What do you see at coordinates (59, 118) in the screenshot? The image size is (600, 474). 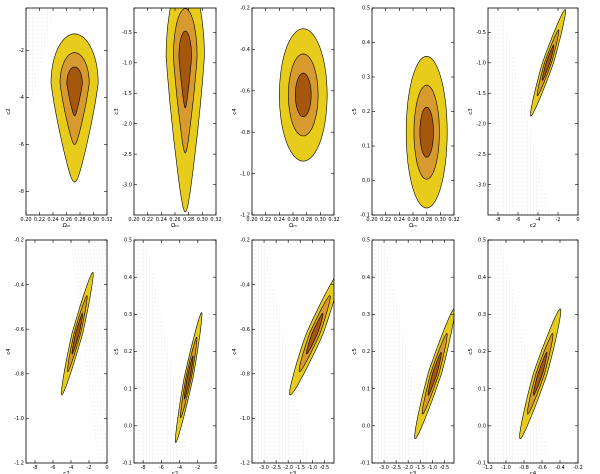 I see `contour-panel-1: 0.20 0.22 0.24 0.26 0.28 0.30 0.32 -8 -6 -4 -2 Ωₘ c2` at bounding box center [59, 118].